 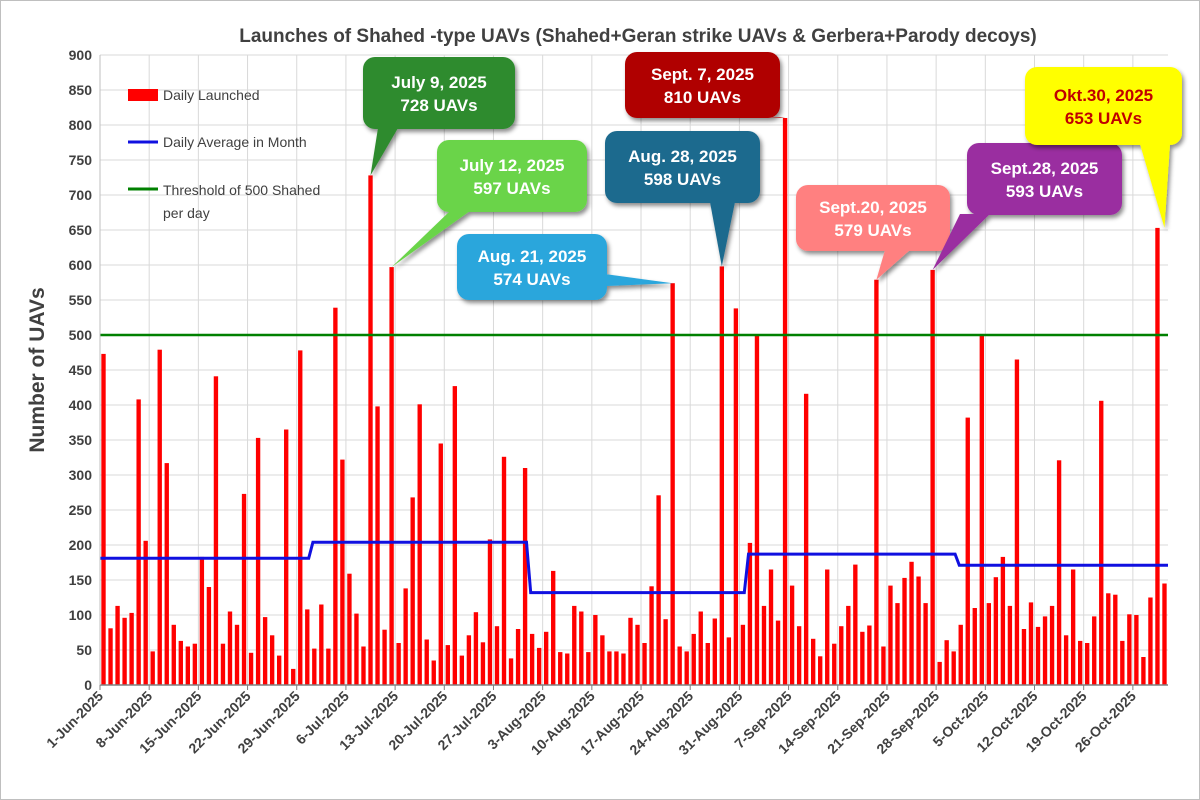 I want to click on y-tick-450: 450, so click(x=81, y=370).